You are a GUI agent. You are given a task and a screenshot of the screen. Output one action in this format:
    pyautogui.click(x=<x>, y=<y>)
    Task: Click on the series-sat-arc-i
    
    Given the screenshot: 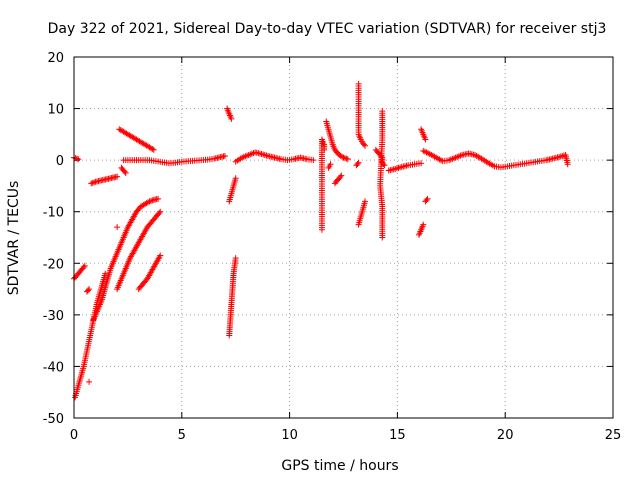 What is the action you would take?
    pyautogui.click(x=174, y=160)
    